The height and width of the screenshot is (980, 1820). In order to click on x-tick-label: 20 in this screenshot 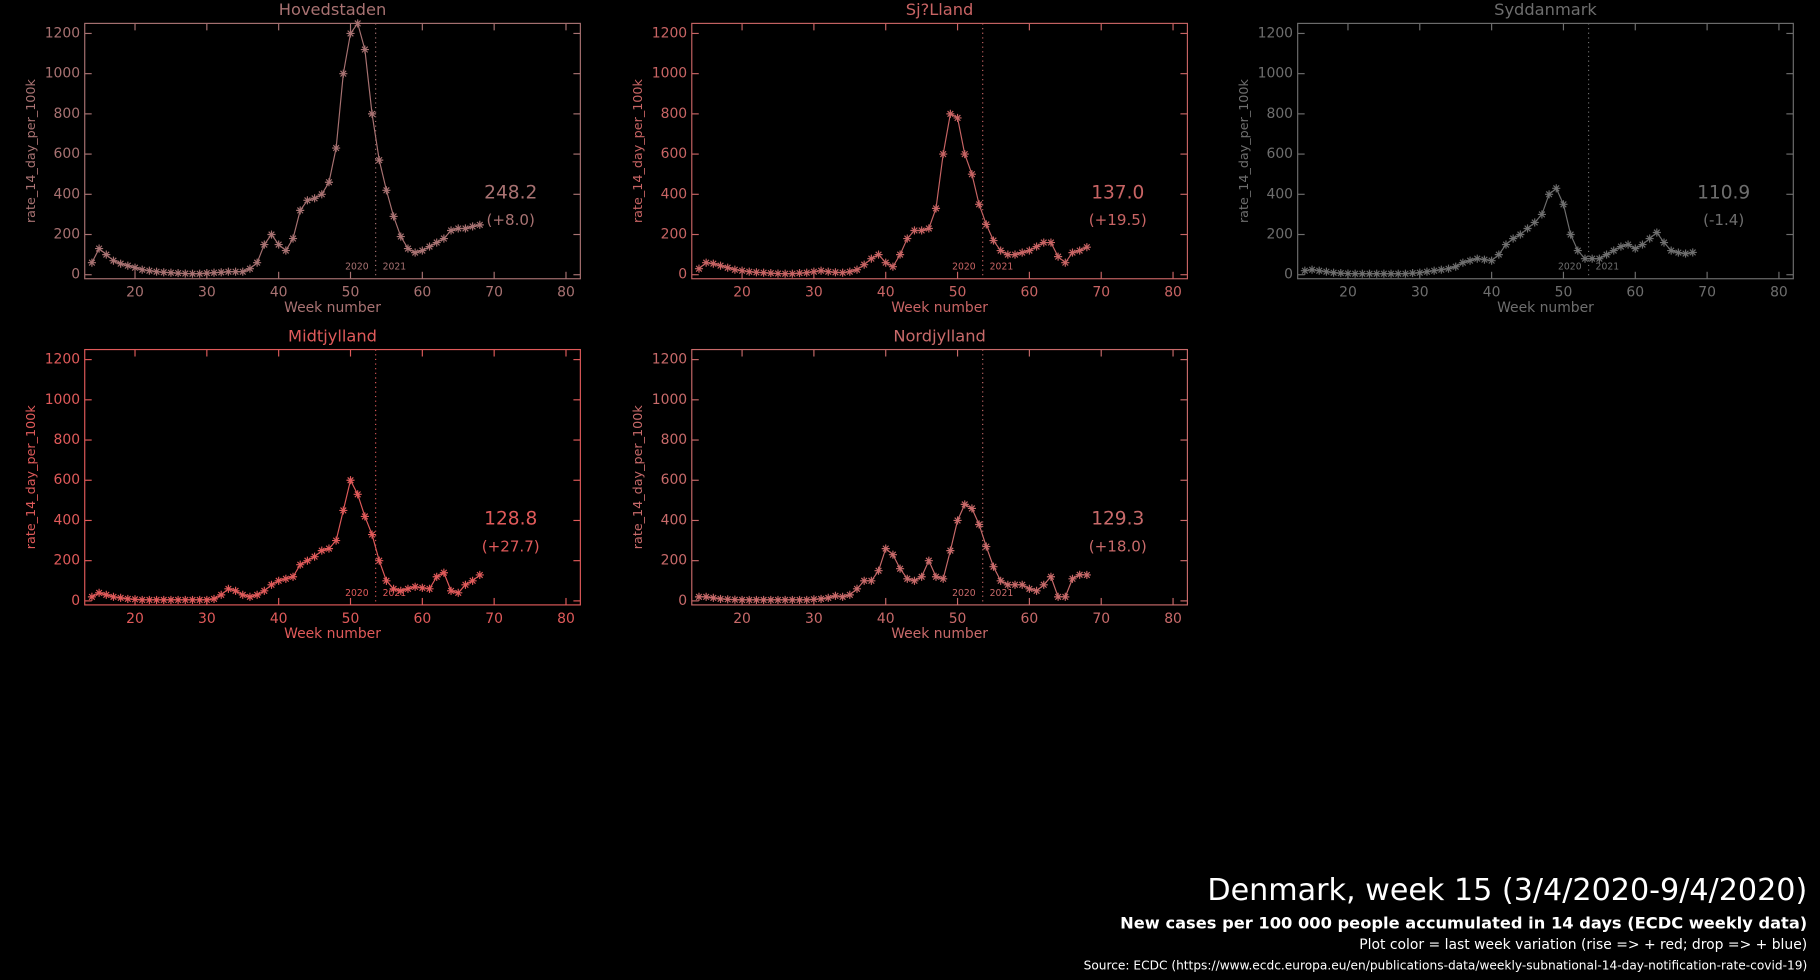, I will do `click(742, 293)`.